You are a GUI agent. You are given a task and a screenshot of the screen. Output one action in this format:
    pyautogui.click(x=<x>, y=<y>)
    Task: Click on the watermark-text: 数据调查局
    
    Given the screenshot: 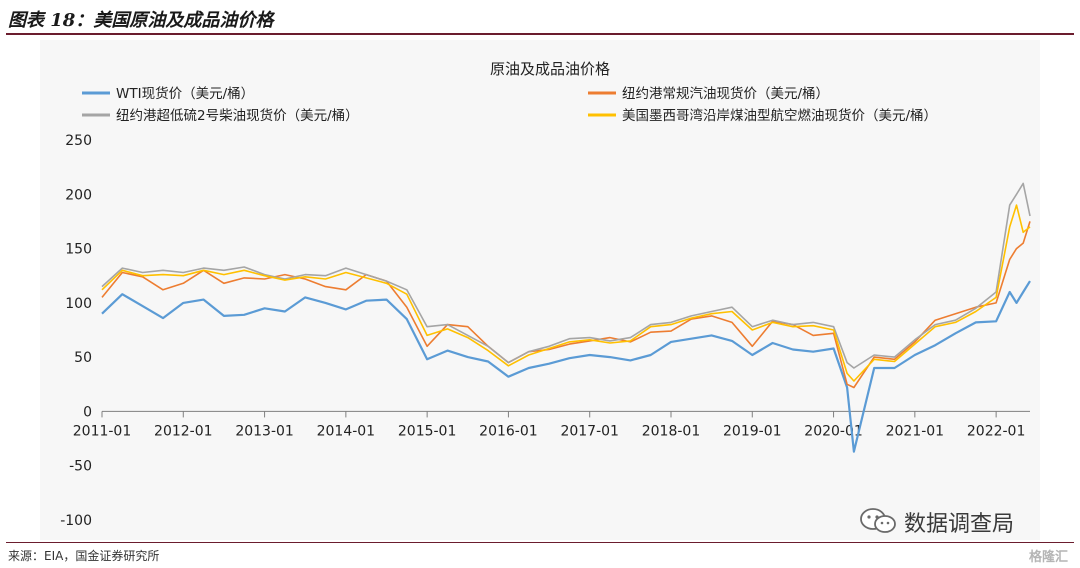 What is the action you would take?
    pyautogui.click(x=959, y=524)
    